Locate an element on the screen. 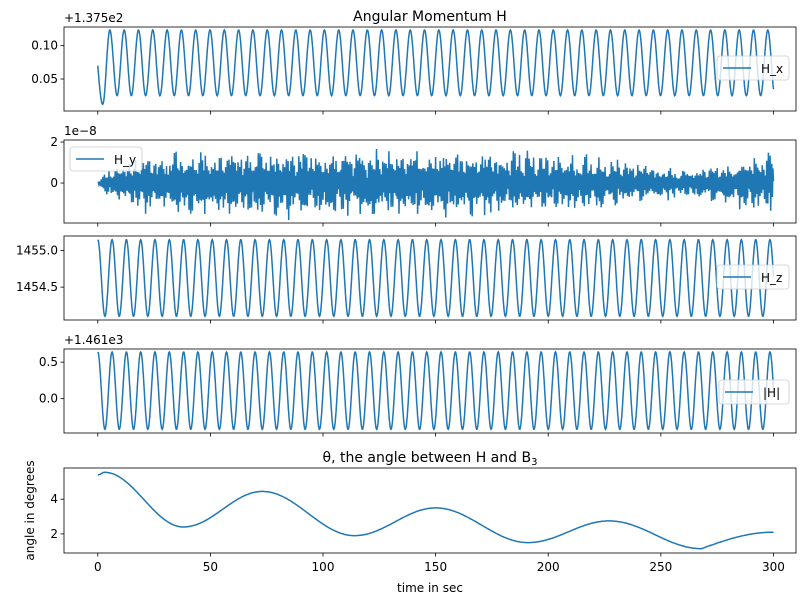  x-tick-label: 50 is located at coordinates (210, 567).